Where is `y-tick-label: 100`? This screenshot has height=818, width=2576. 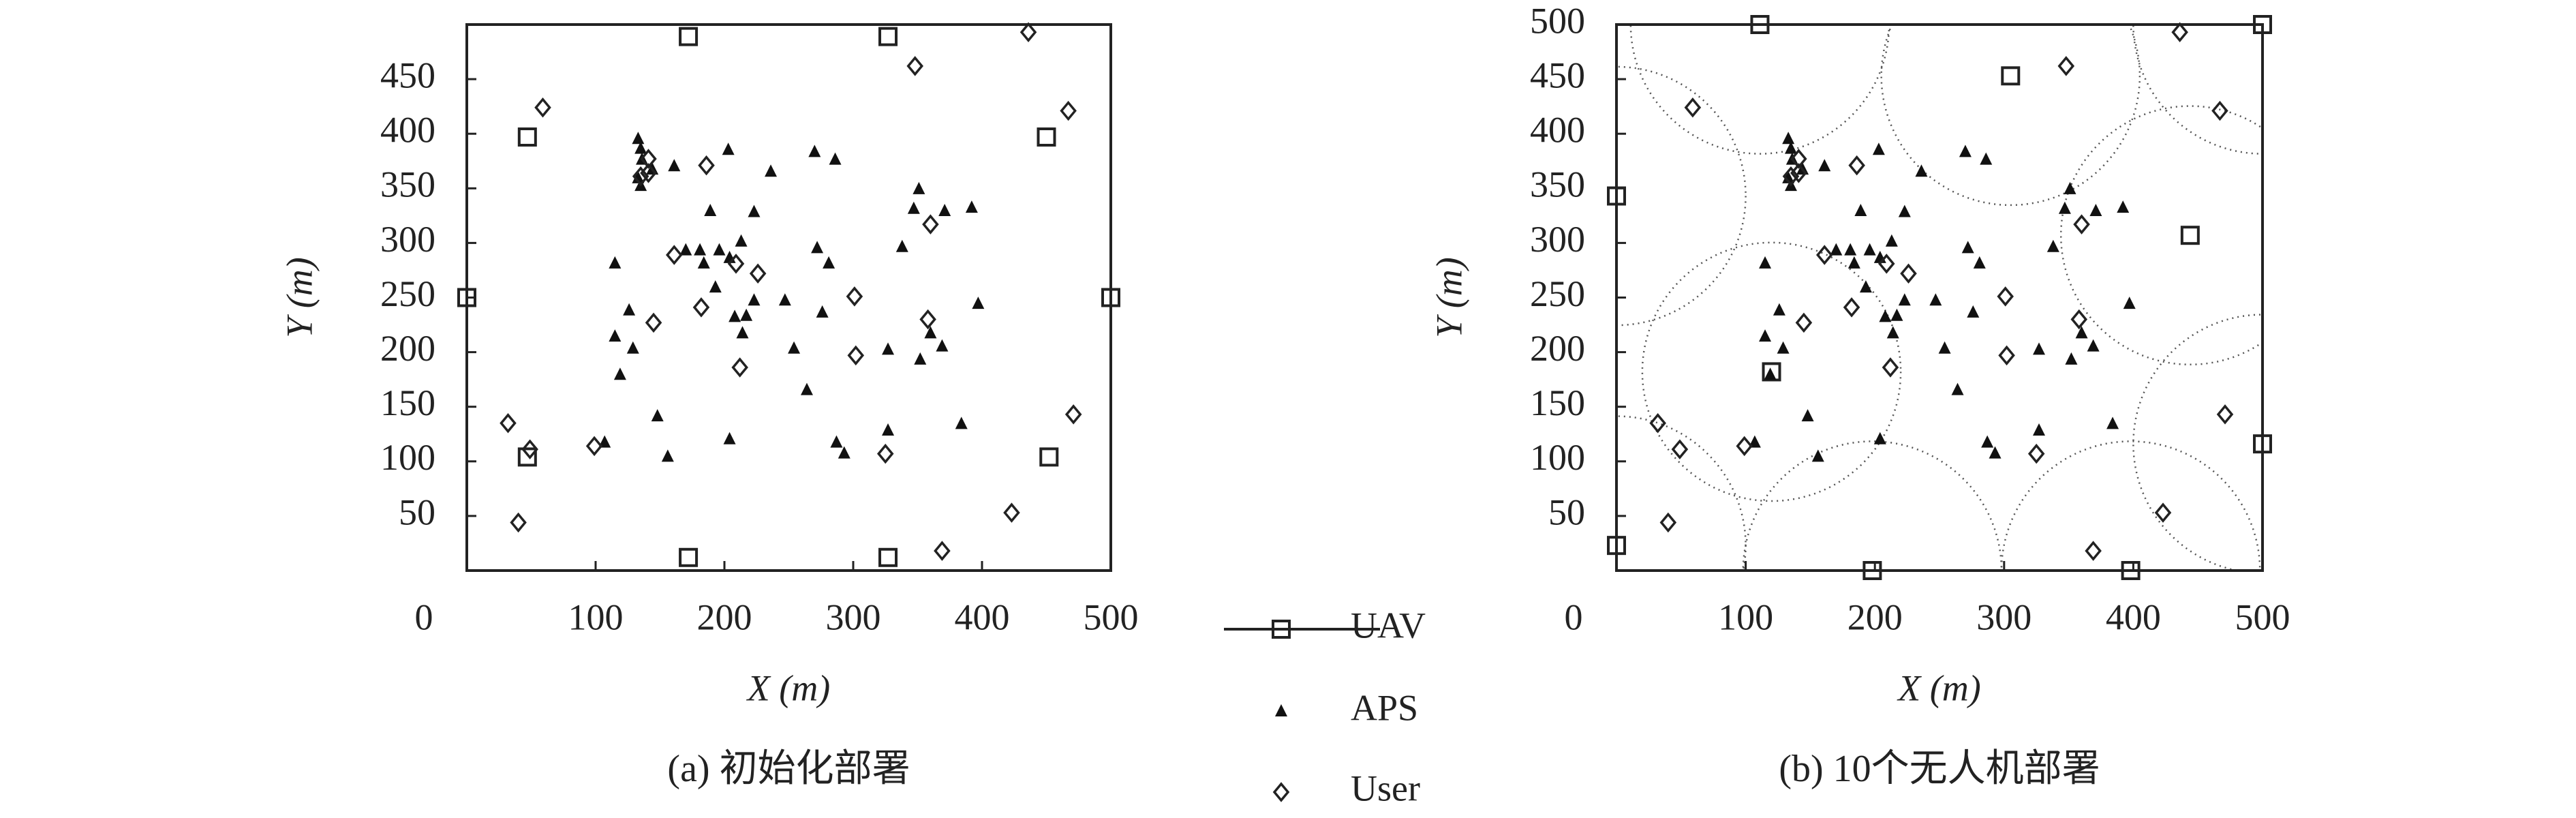 y-tick-label: 100 is located at coordinates (1558, 457).